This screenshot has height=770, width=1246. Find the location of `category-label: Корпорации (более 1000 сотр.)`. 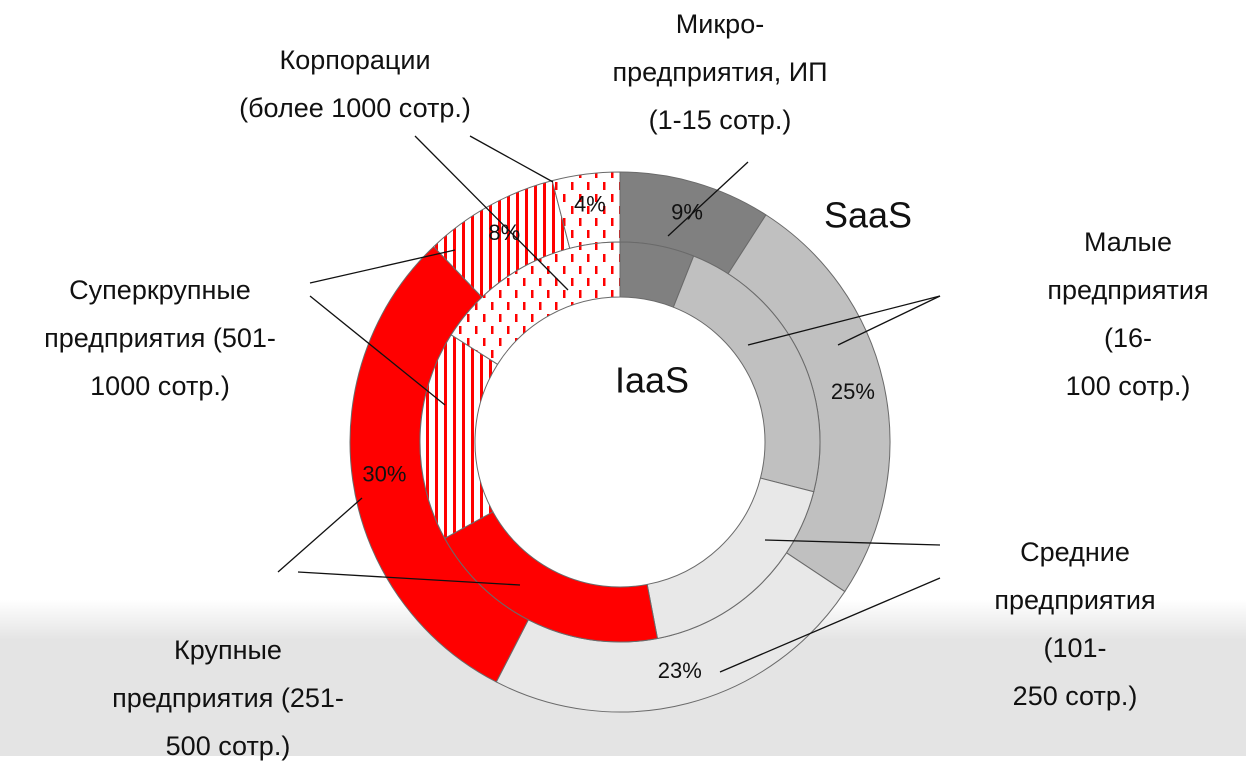

category-label: Корпорации (более 1000 сотр.) is located at coordinates (355, 84).